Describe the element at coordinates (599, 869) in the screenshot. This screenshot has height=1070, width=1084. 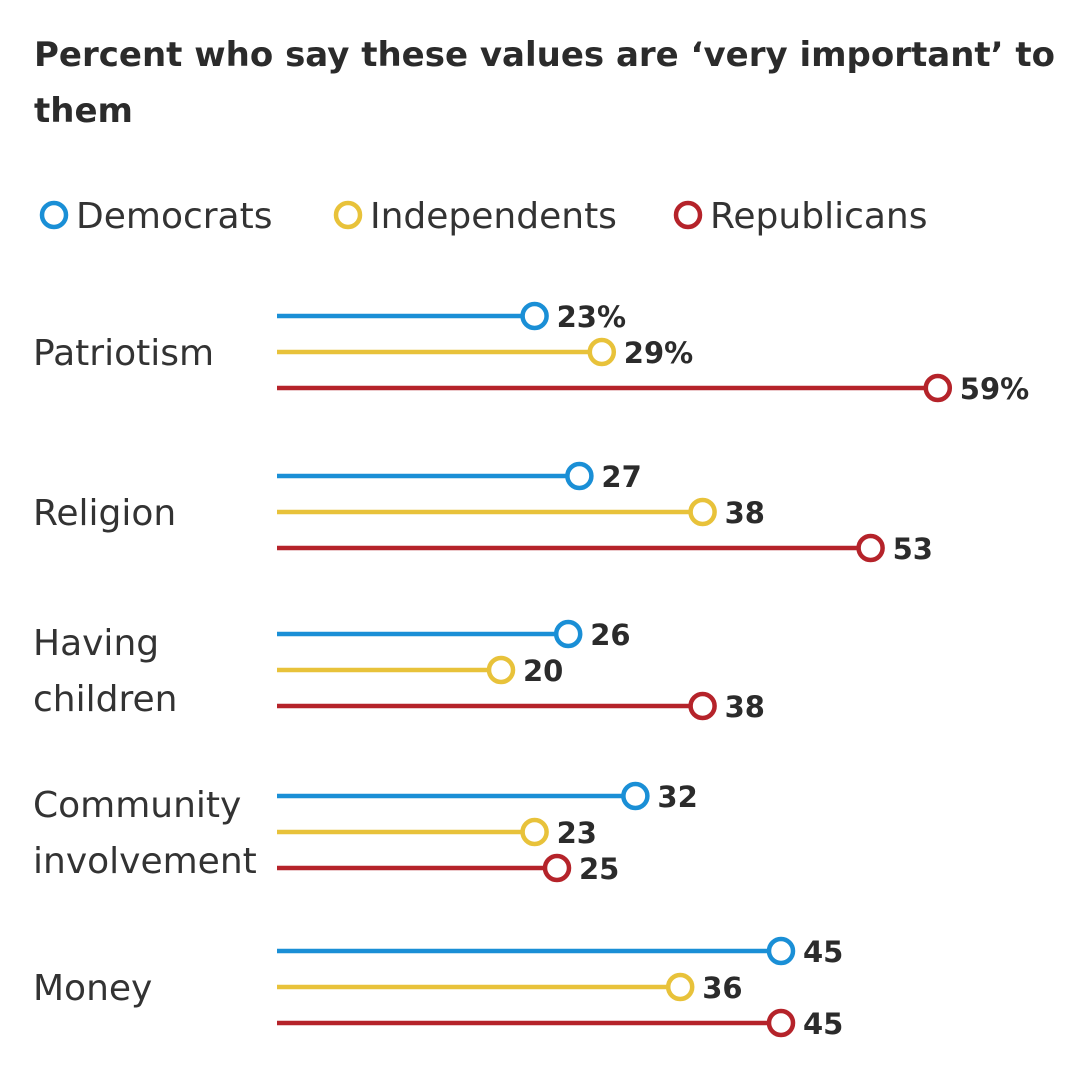
I see `value-label-community-involvement-republicans: 25` at that location.